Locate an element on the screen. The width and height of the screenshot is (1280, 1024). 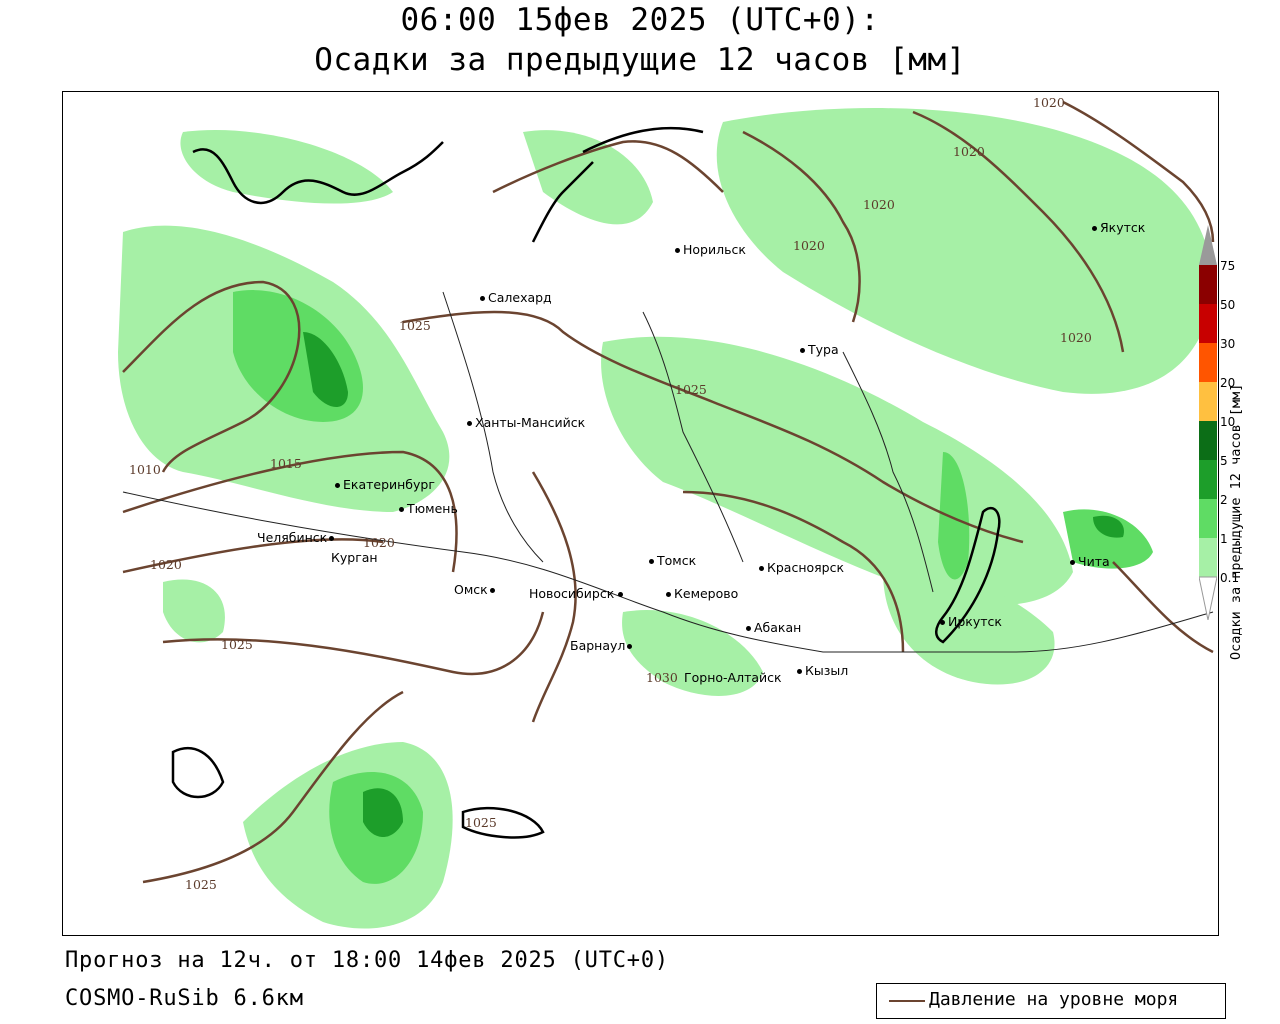
colorbar-label: 30 is located at coordinates (1228, 344).